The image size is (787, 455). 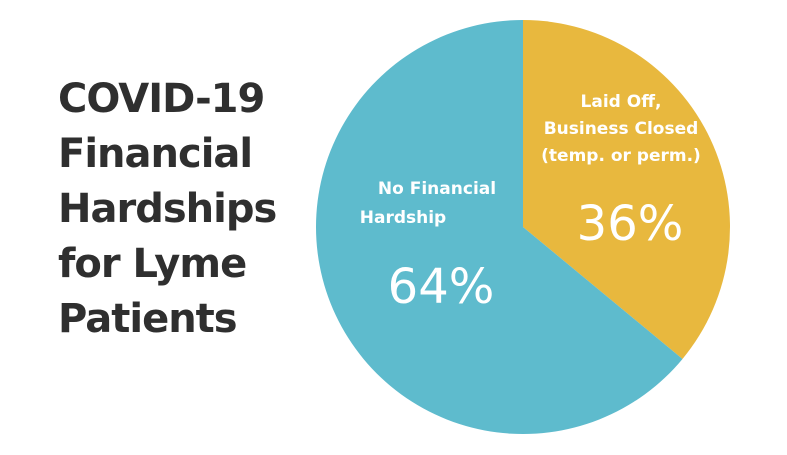 I want to click on slice-percent-label: 36%, so click(x=630, y=224).